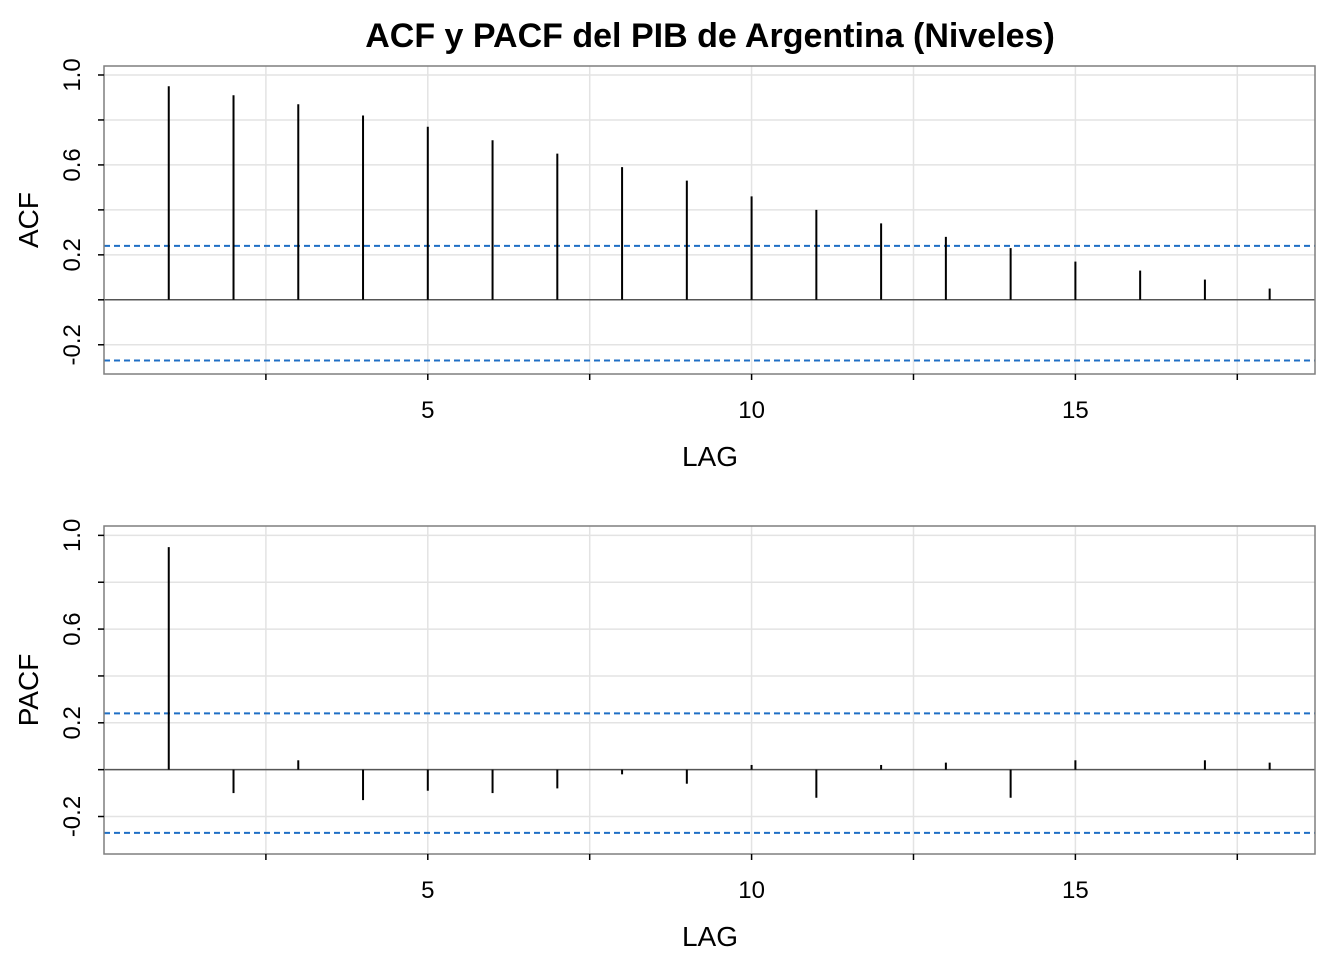  I want to click on acf-ytick-label: 0.2, so click(72, 254).